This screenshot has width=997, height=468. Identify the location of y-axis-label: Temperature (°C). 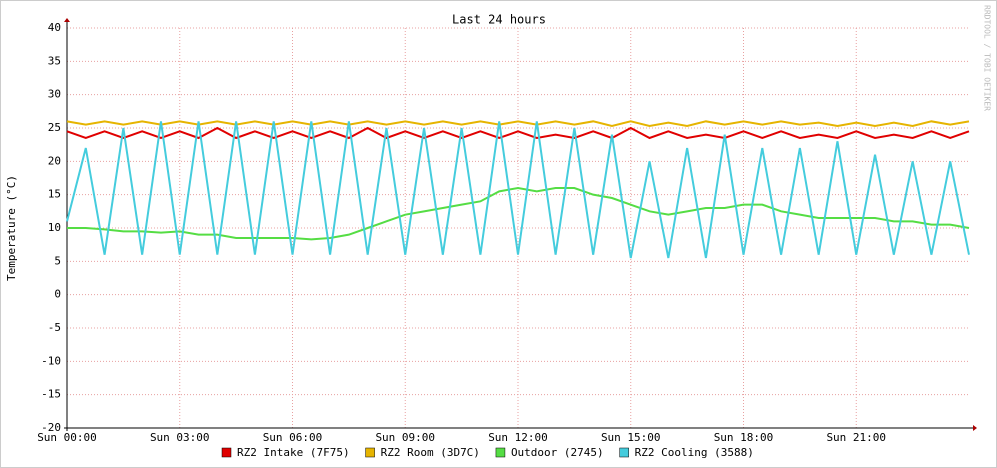
(11, 228).